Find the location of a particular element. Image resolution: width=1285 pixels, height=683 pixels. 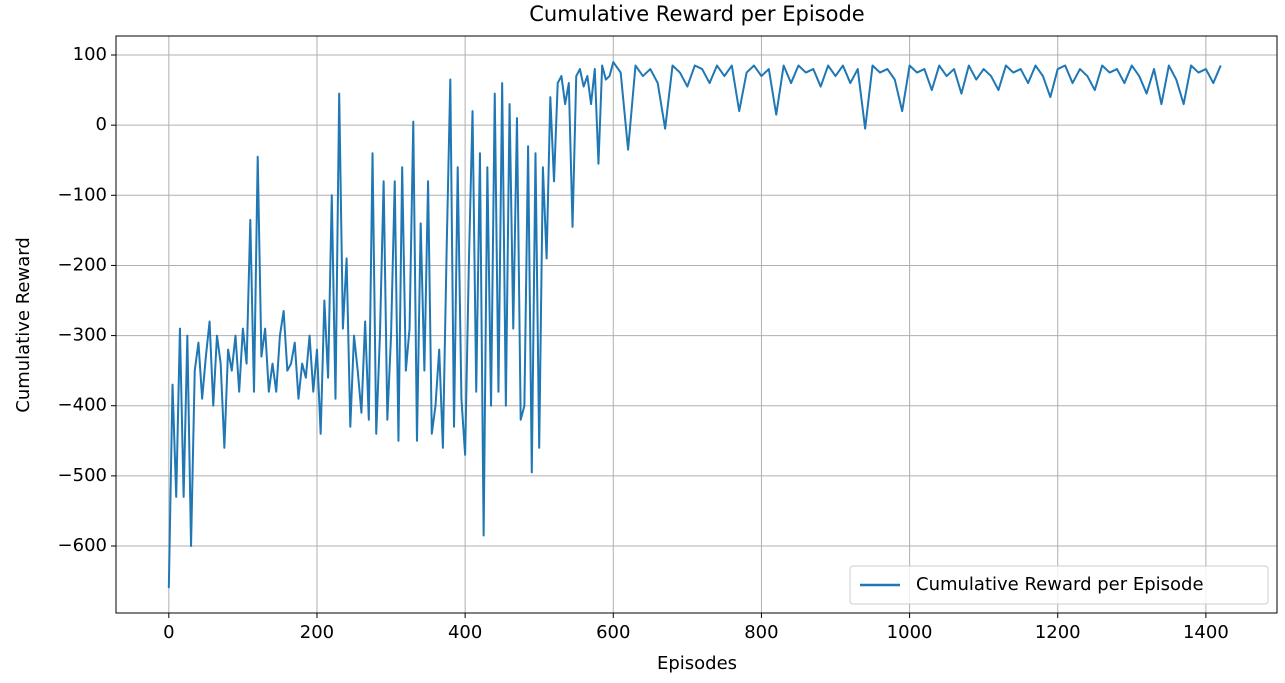

x-tick-label: 200 is located at coordinates (317, 632).